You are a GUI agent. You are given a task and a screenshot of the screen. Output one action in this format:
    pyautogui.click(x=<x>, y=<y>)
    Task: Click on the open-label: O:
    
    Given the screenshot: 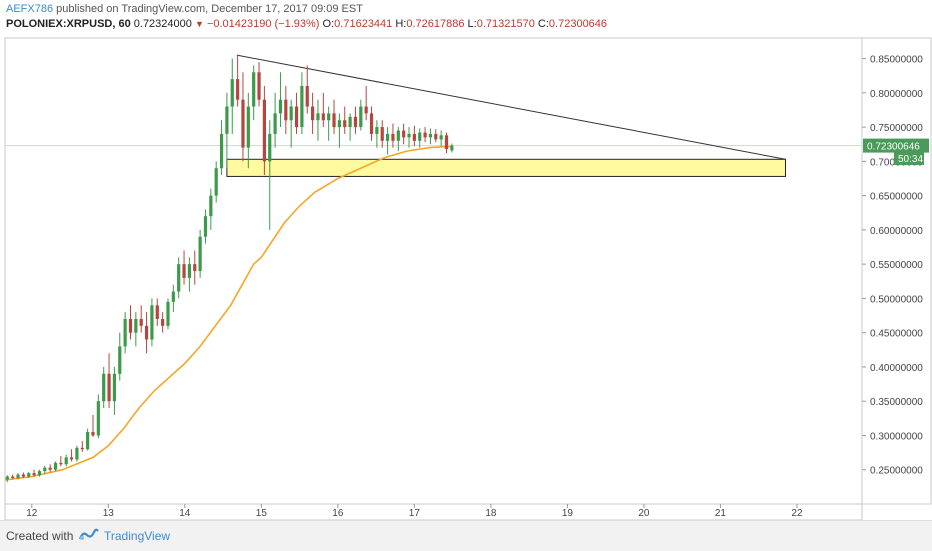 What is the action you would take?
    pyautogui.click(x=328, y=24)
    